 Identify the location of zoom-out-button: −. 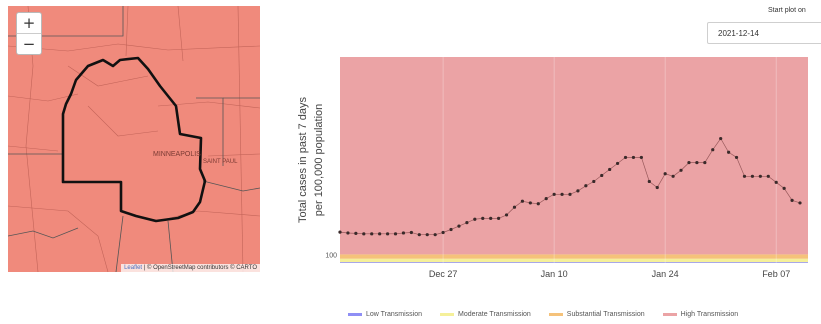
(29, 43).